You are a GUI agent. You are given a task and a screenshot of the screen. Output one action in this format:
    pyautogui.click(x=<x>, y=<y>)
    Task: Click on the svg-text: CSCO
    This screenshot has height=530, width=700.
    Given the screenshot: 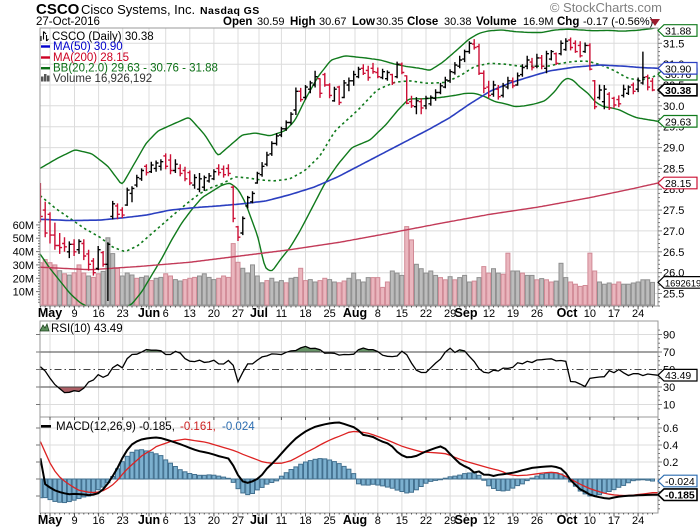 What is the action you would take?
    pyautogui.click(x=58, y=9)
    